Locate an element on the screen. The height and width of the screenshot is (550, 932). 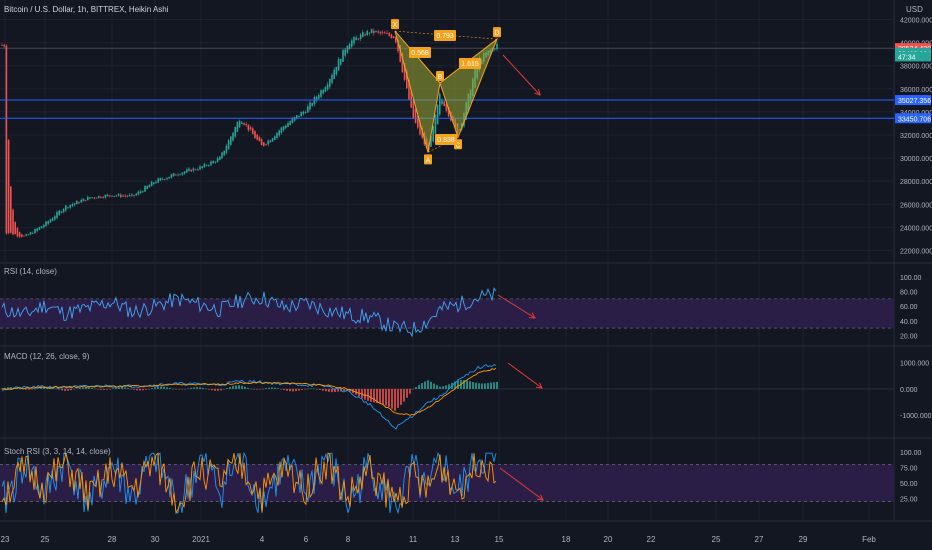
time-tick-label: 20 is located at coordinates (608, 539).